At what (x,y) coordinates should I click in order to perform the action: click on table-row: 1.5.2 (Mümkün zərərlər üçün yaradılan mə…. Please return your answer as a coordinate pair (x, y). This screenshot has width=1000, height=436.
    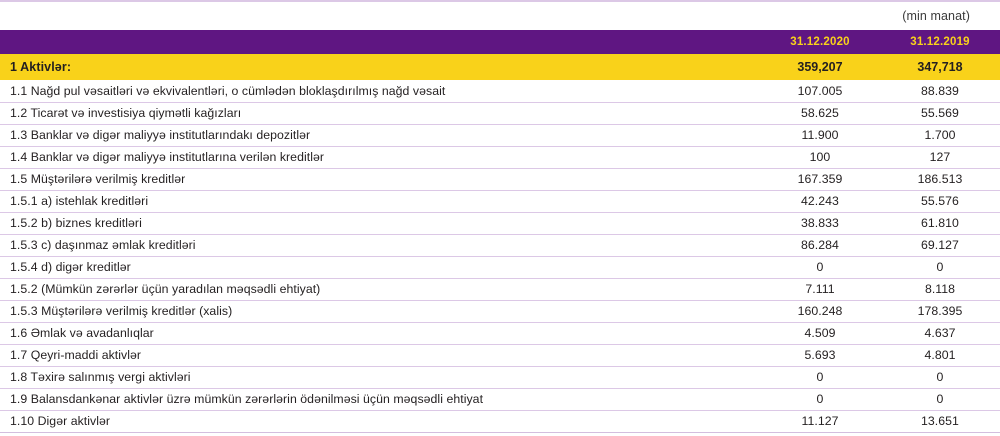
    Looking at the image, I should click on (500, 289).